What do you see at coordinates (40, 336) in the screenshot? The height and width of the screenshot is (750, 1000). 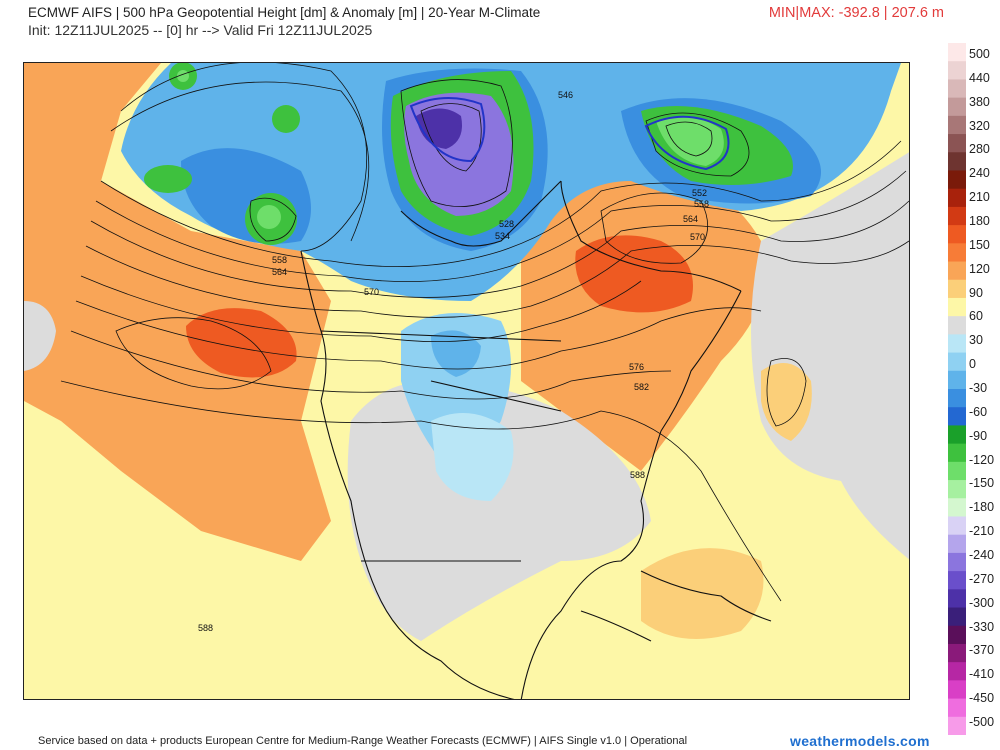 I see `pacific-gray-anomaly` at bounding box center [40, 336].